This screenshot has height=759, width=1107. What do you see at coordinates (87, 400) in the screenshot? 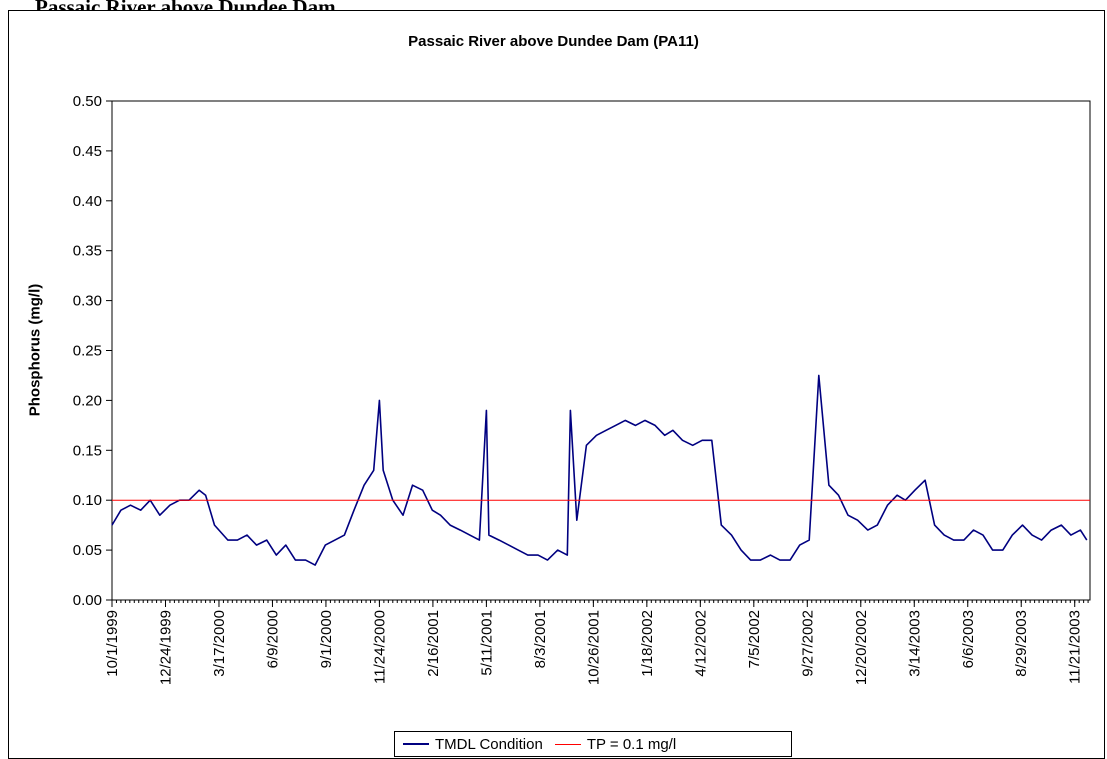
I see `y-tick-label: 0.20` at bounding box center [87, 400].